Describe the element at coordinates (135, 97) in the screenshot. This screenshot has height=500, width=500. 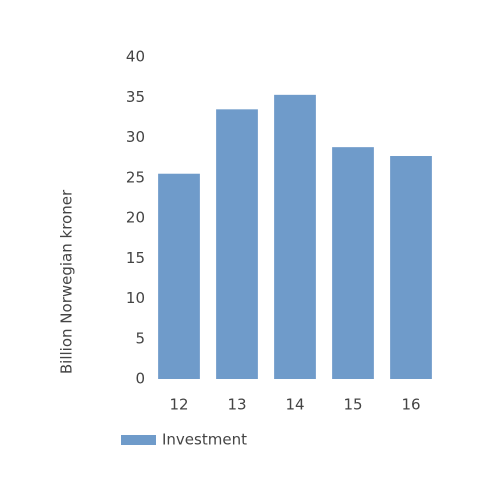
I see `y-tick-label: 35` at that location.